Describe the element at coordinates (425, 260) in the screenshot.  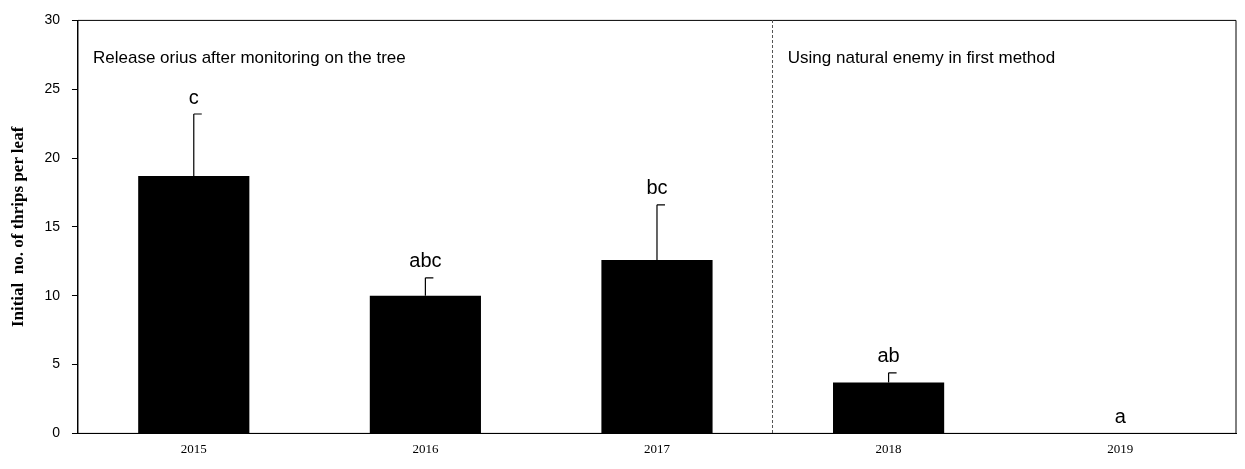
I see `annotation: abc` at that location.